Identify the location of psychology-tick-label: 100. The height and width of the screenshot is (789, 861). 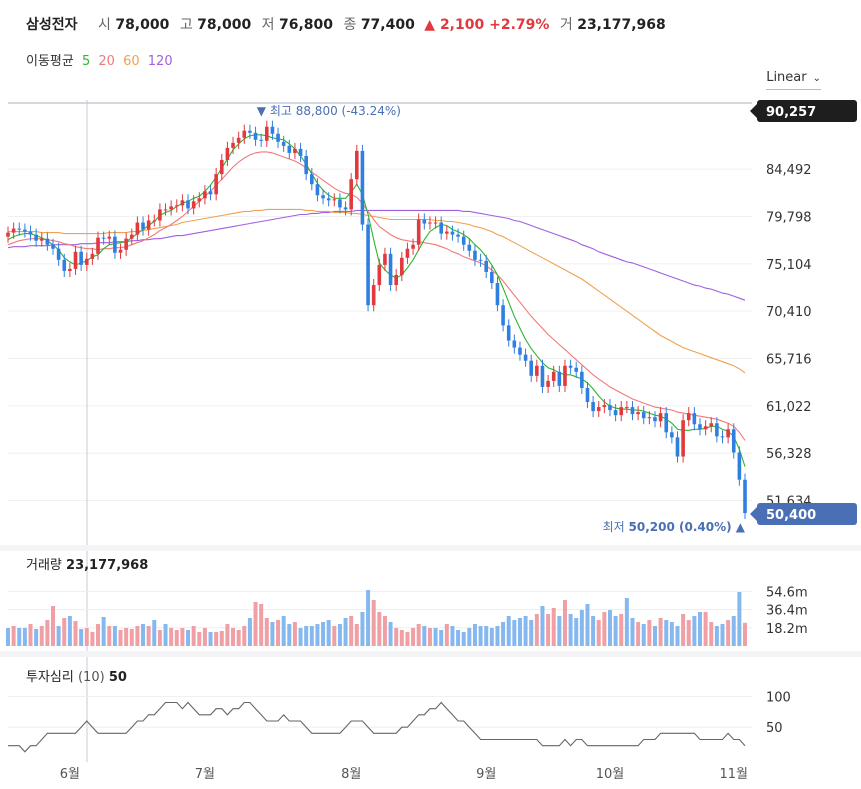
(778, 697).